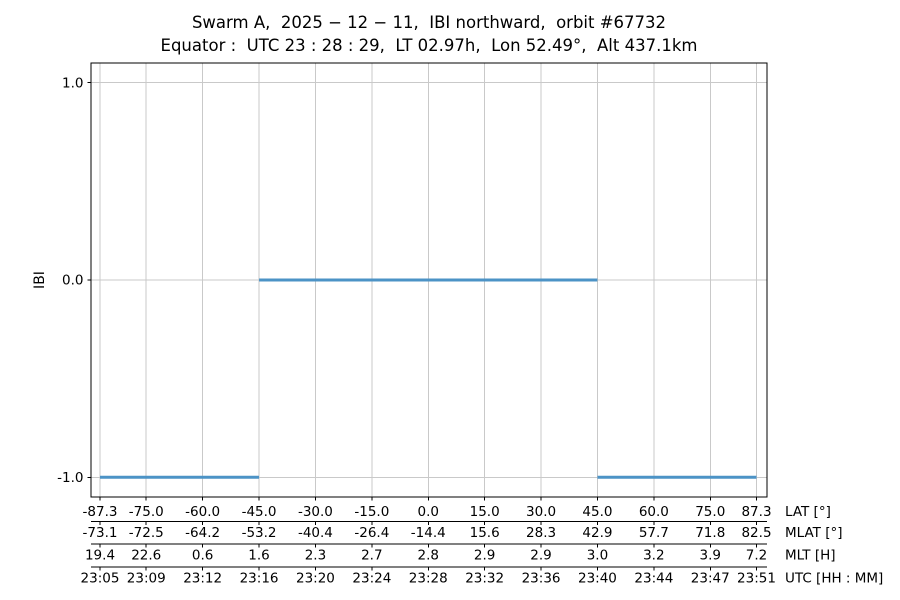 Image resolution: width=900 pixels, height=600 pixels. I want to click on x-tick-label: 75.0, so click(710, 512).